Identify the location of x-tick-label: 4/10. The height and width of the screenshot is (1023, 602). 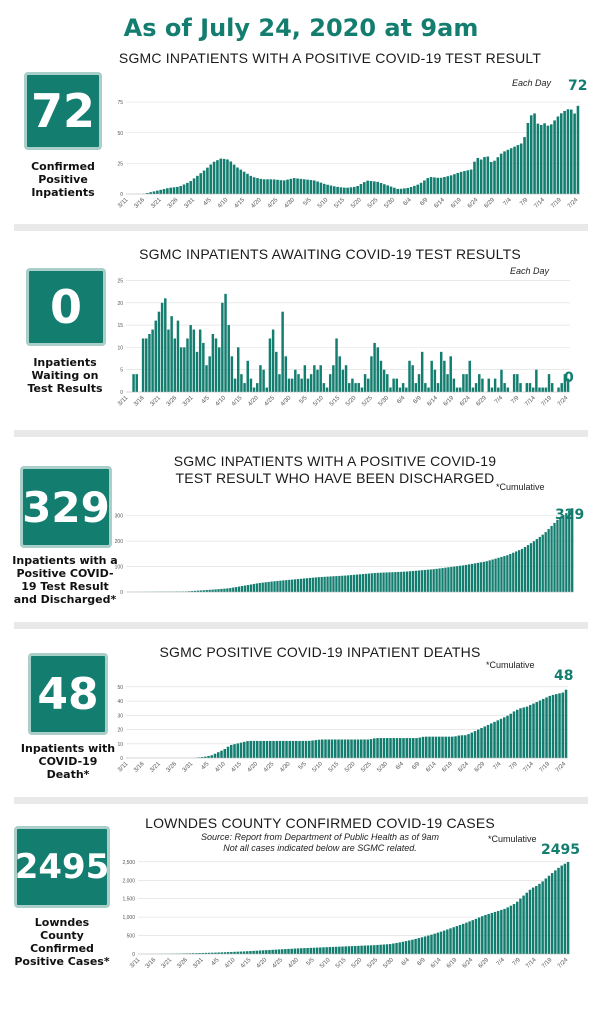
(230, 963).